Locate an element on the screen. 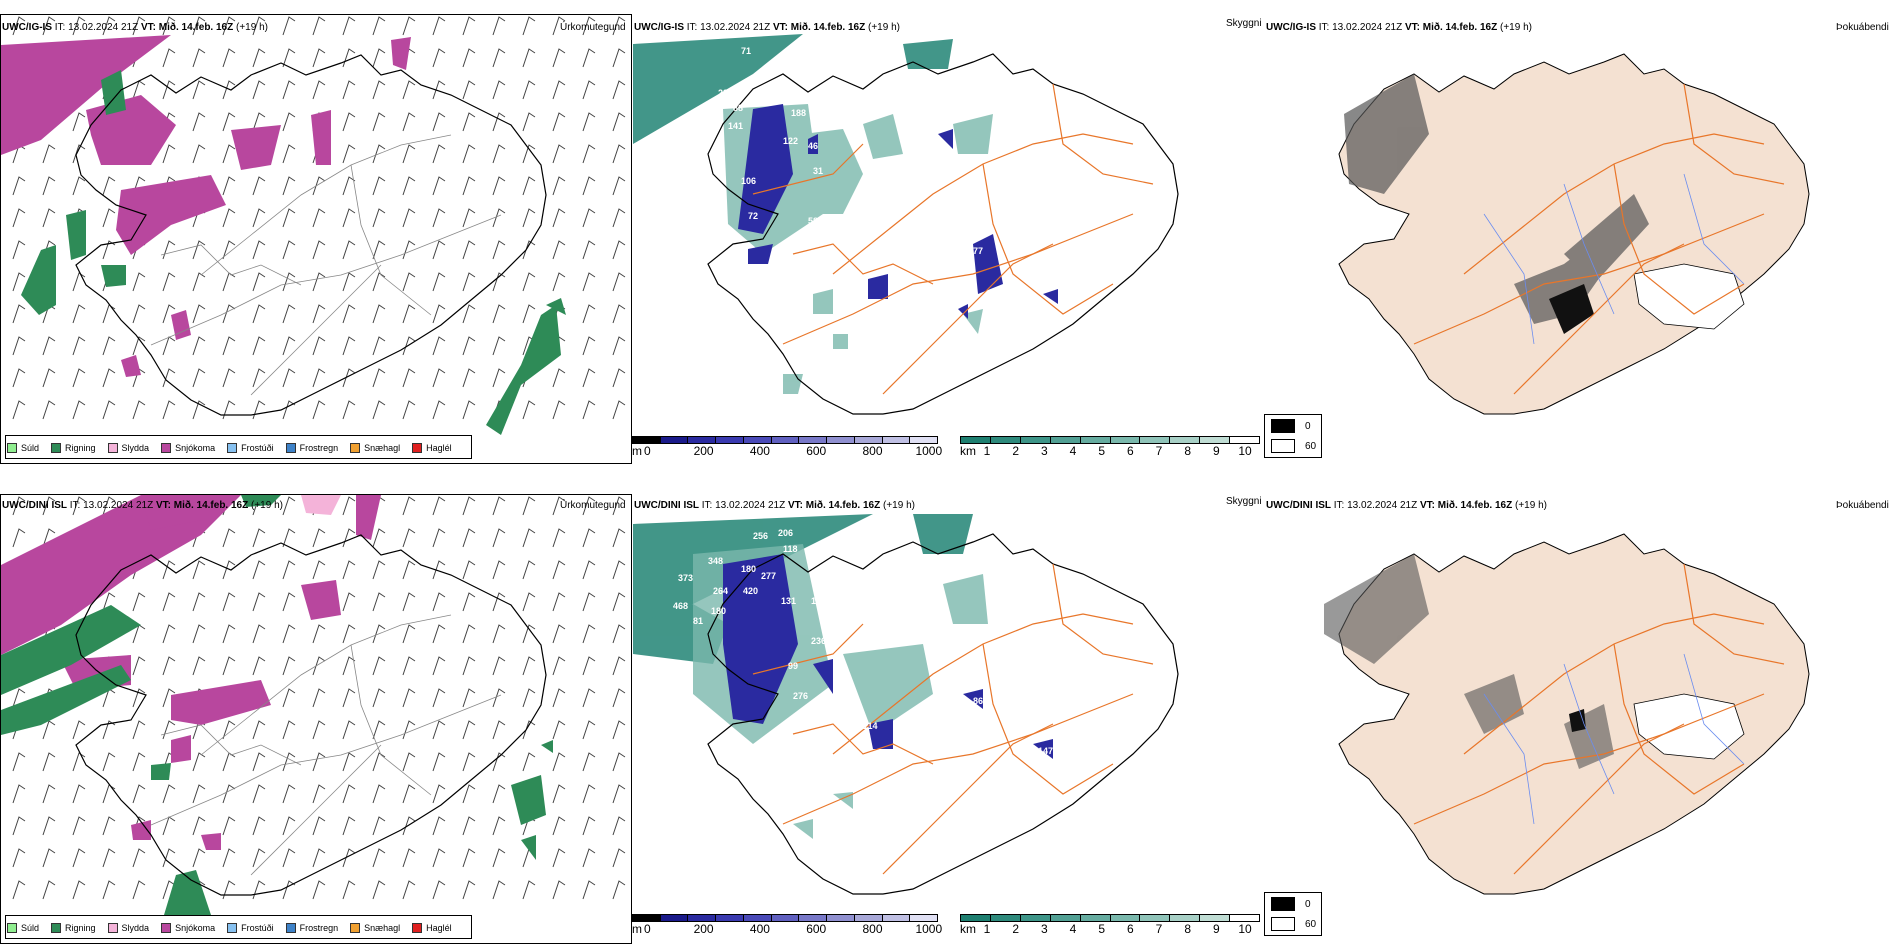 This screenshot has width=1900, height=950. colorbar-unit: m is located at coordinates (637, 929).